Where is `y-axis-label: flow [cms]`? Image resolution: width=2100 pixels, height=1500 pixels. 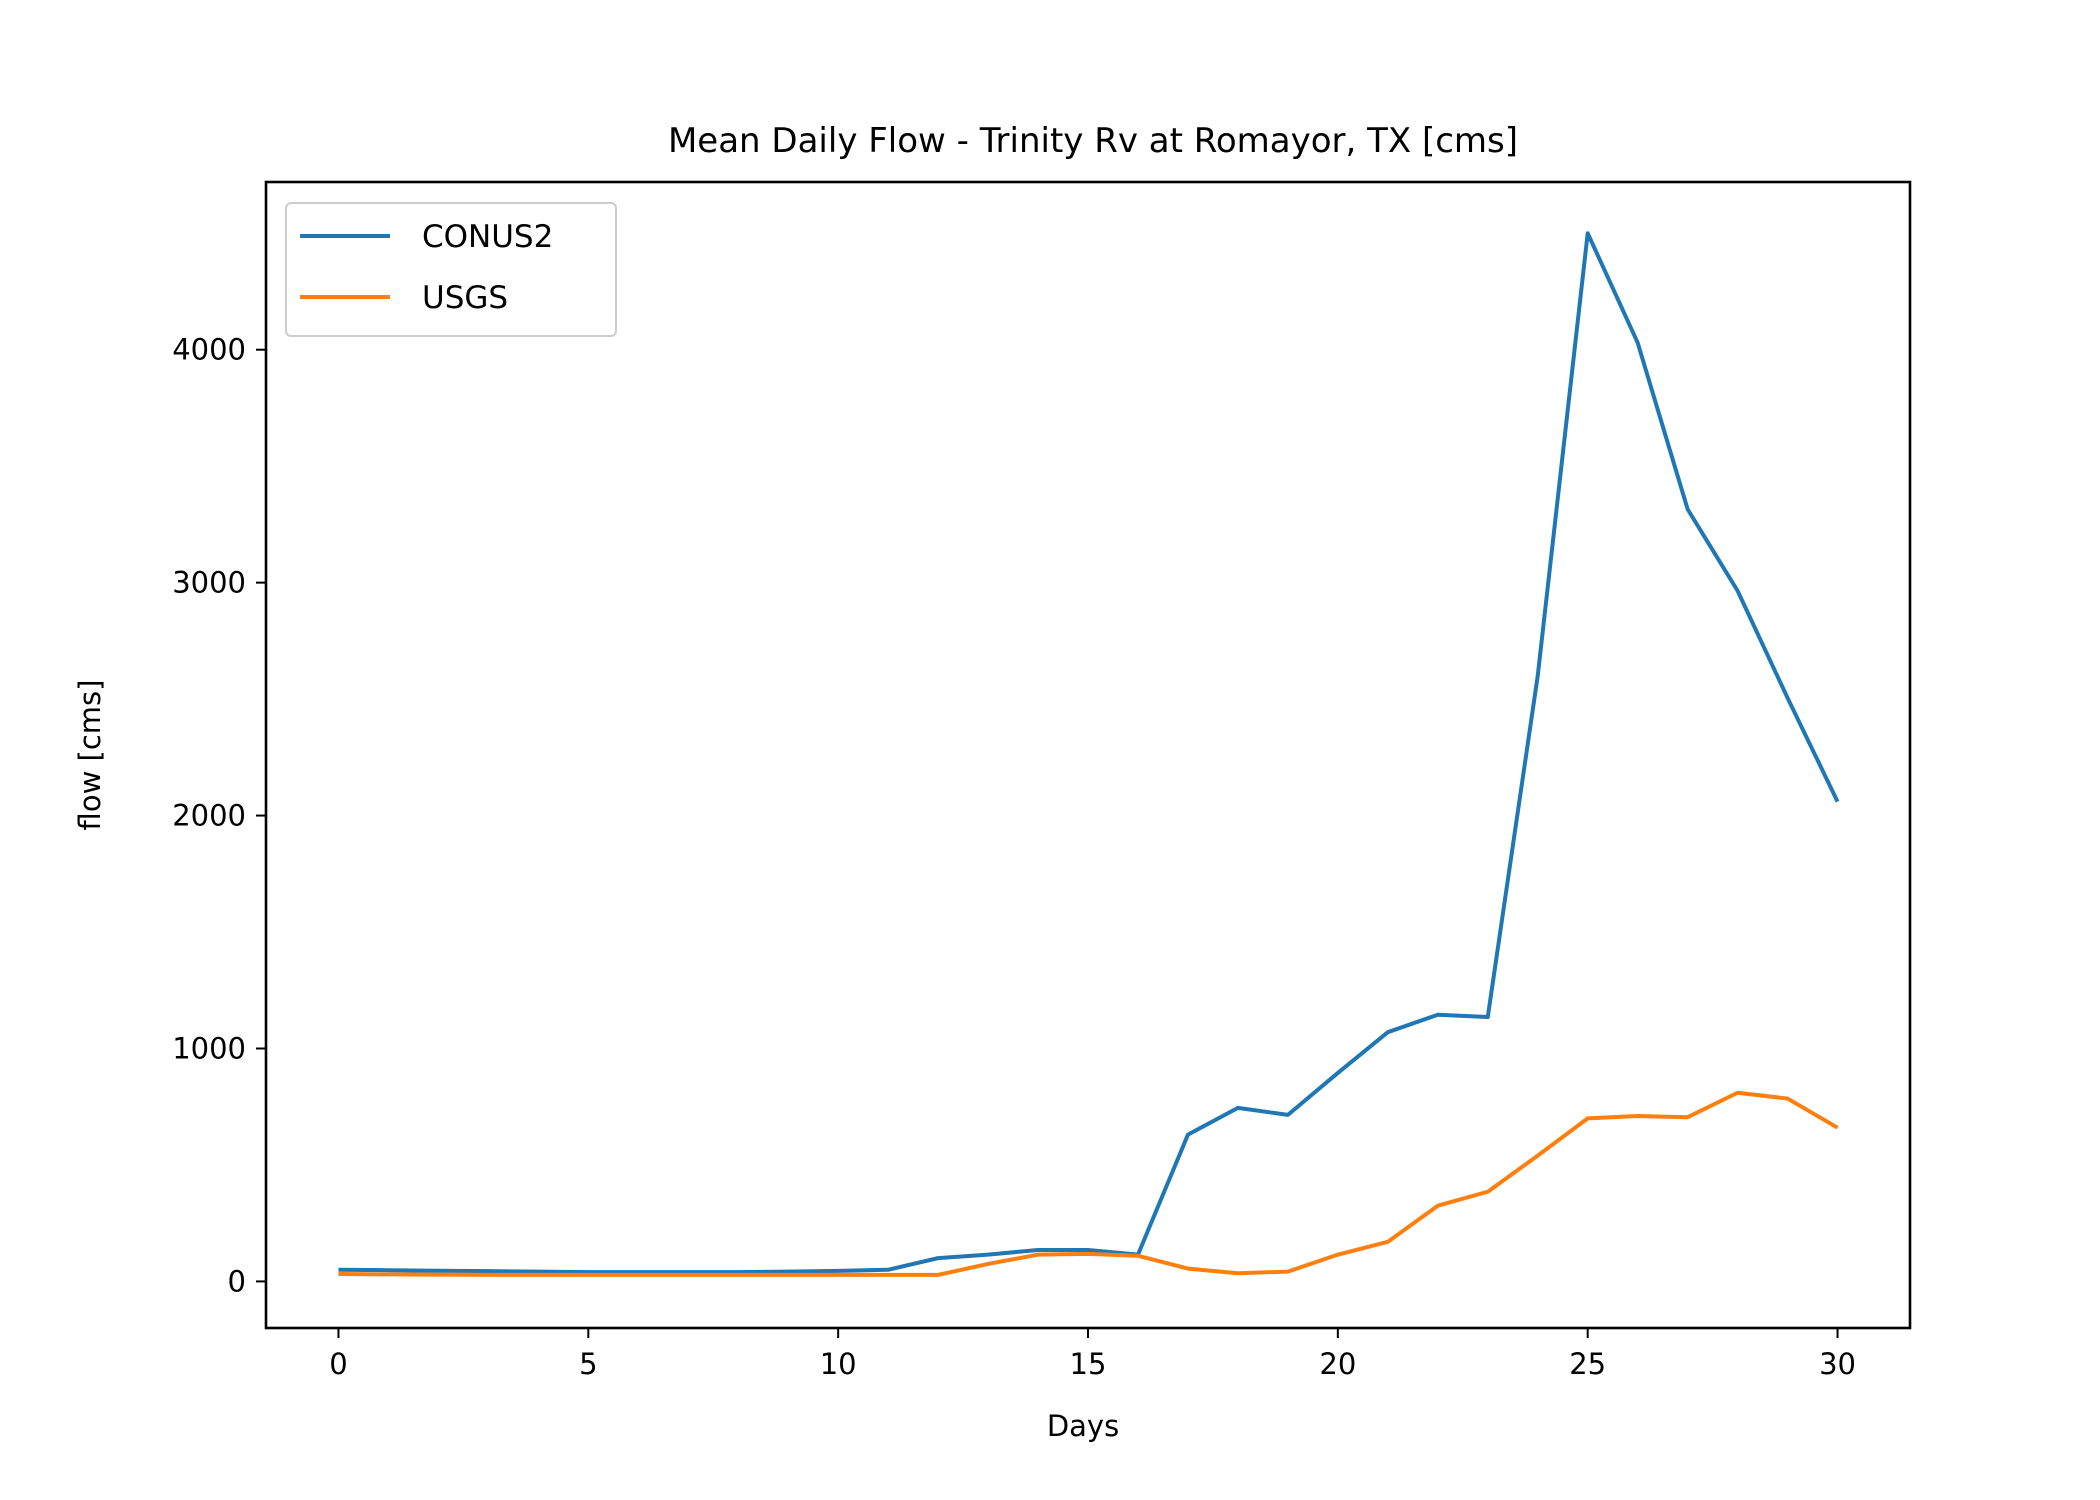 y-axis-label: flow [cms] is located at coordinates (90, 755).